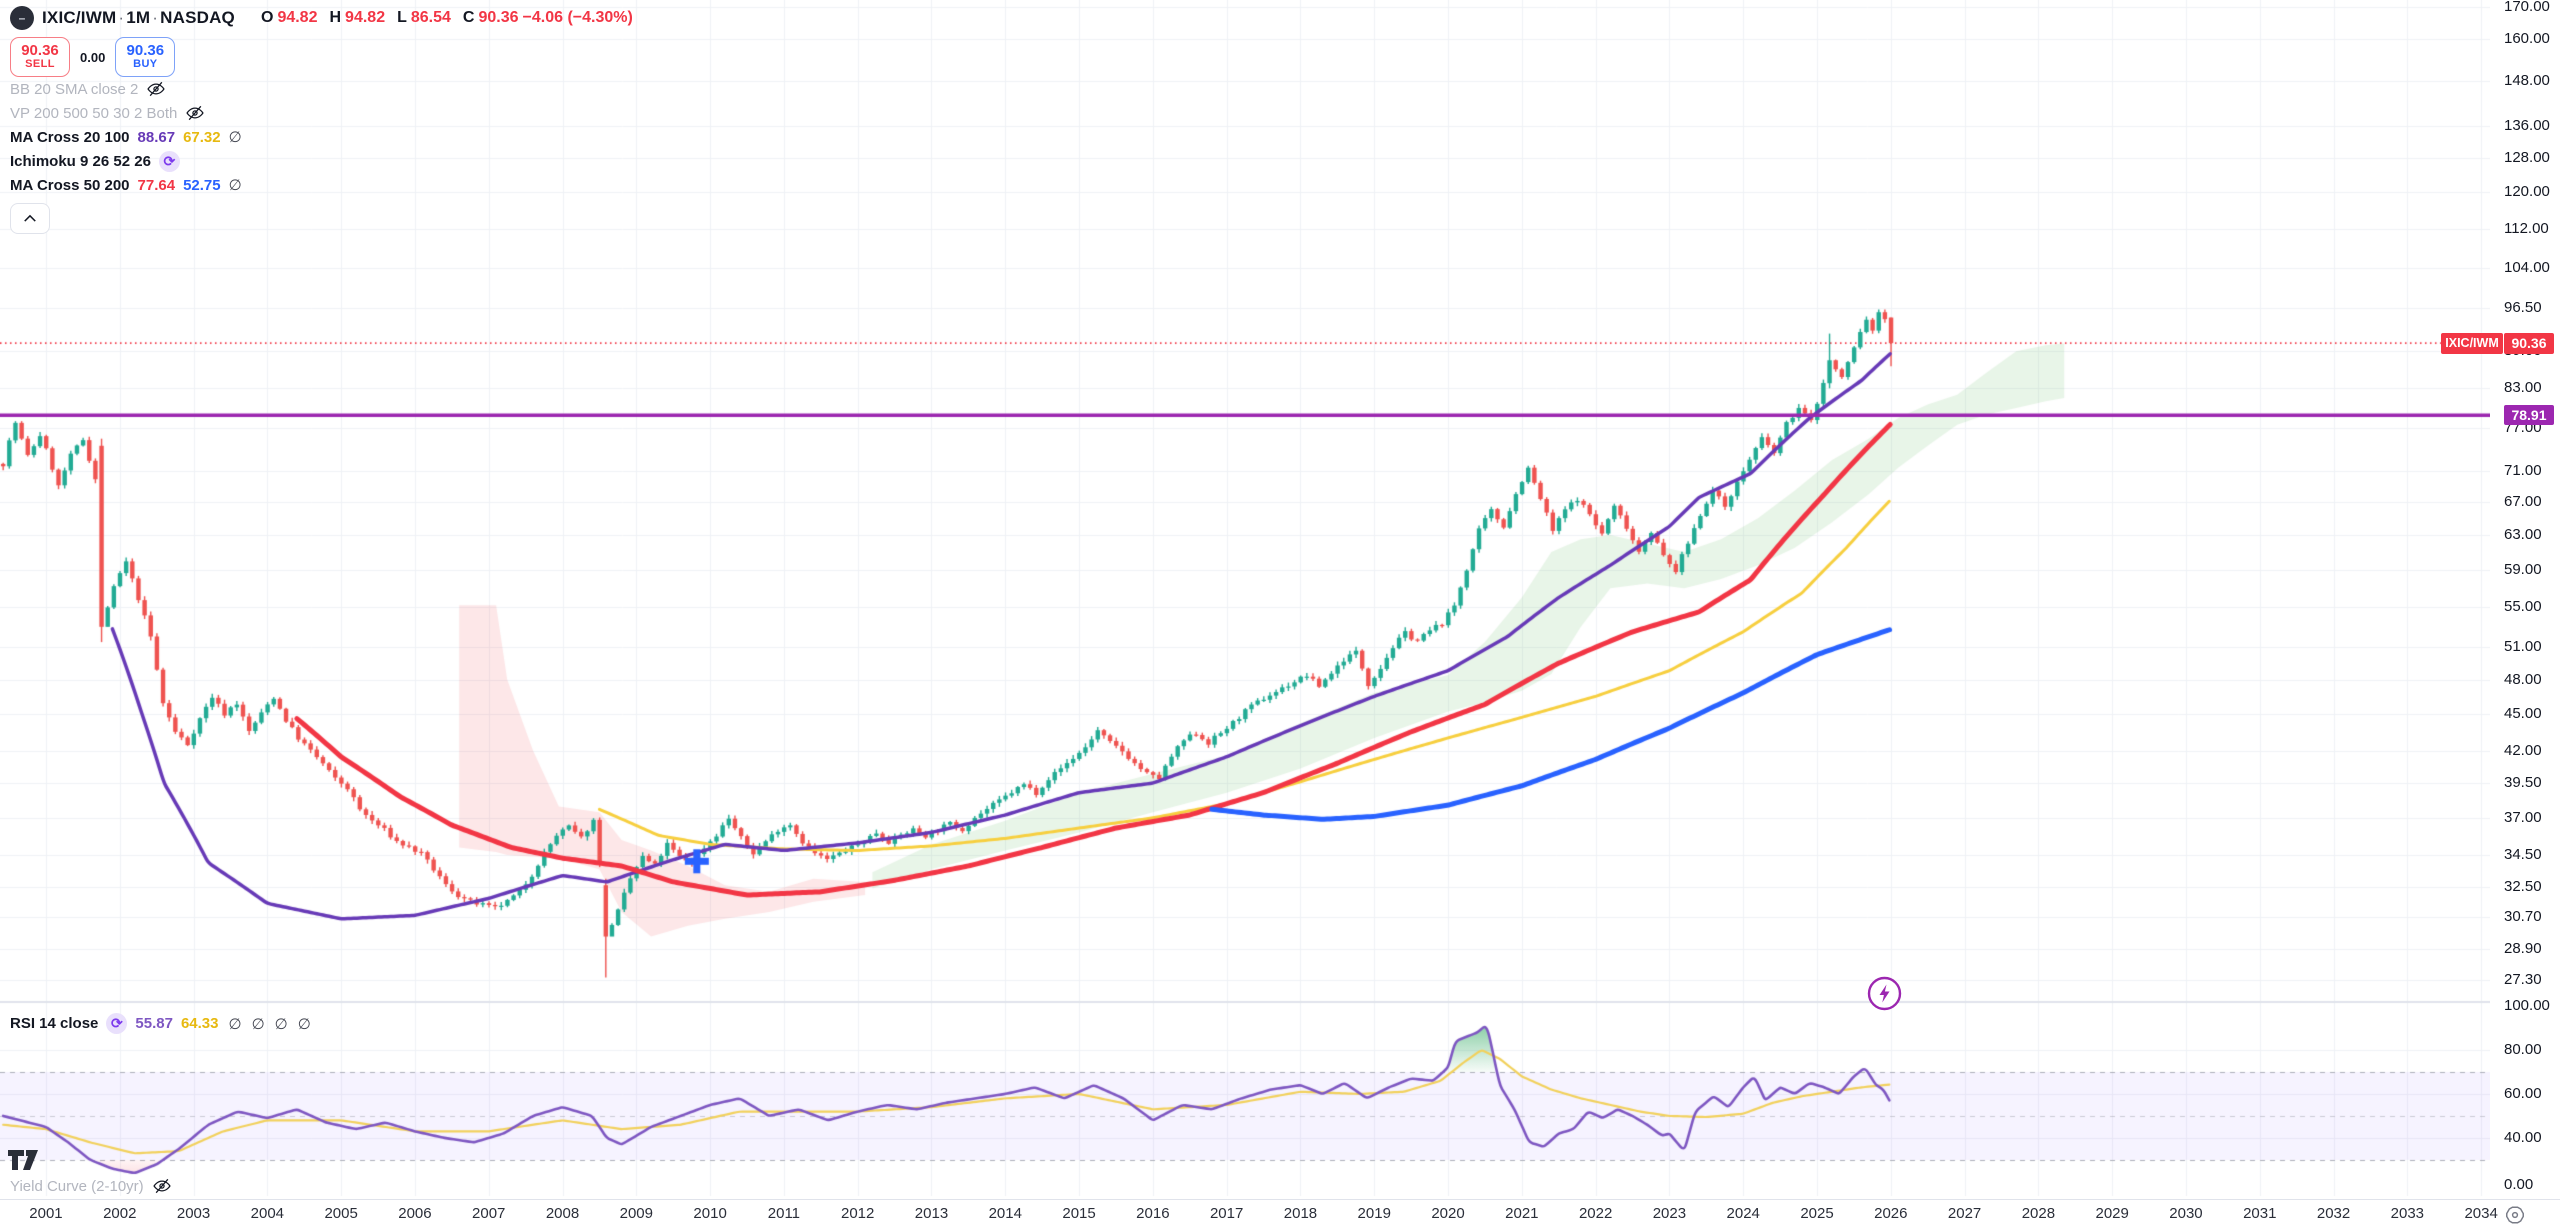  Describe the element at coordinates (28, 1164) in the screenshot. I see `tradingview-logo` at that location.